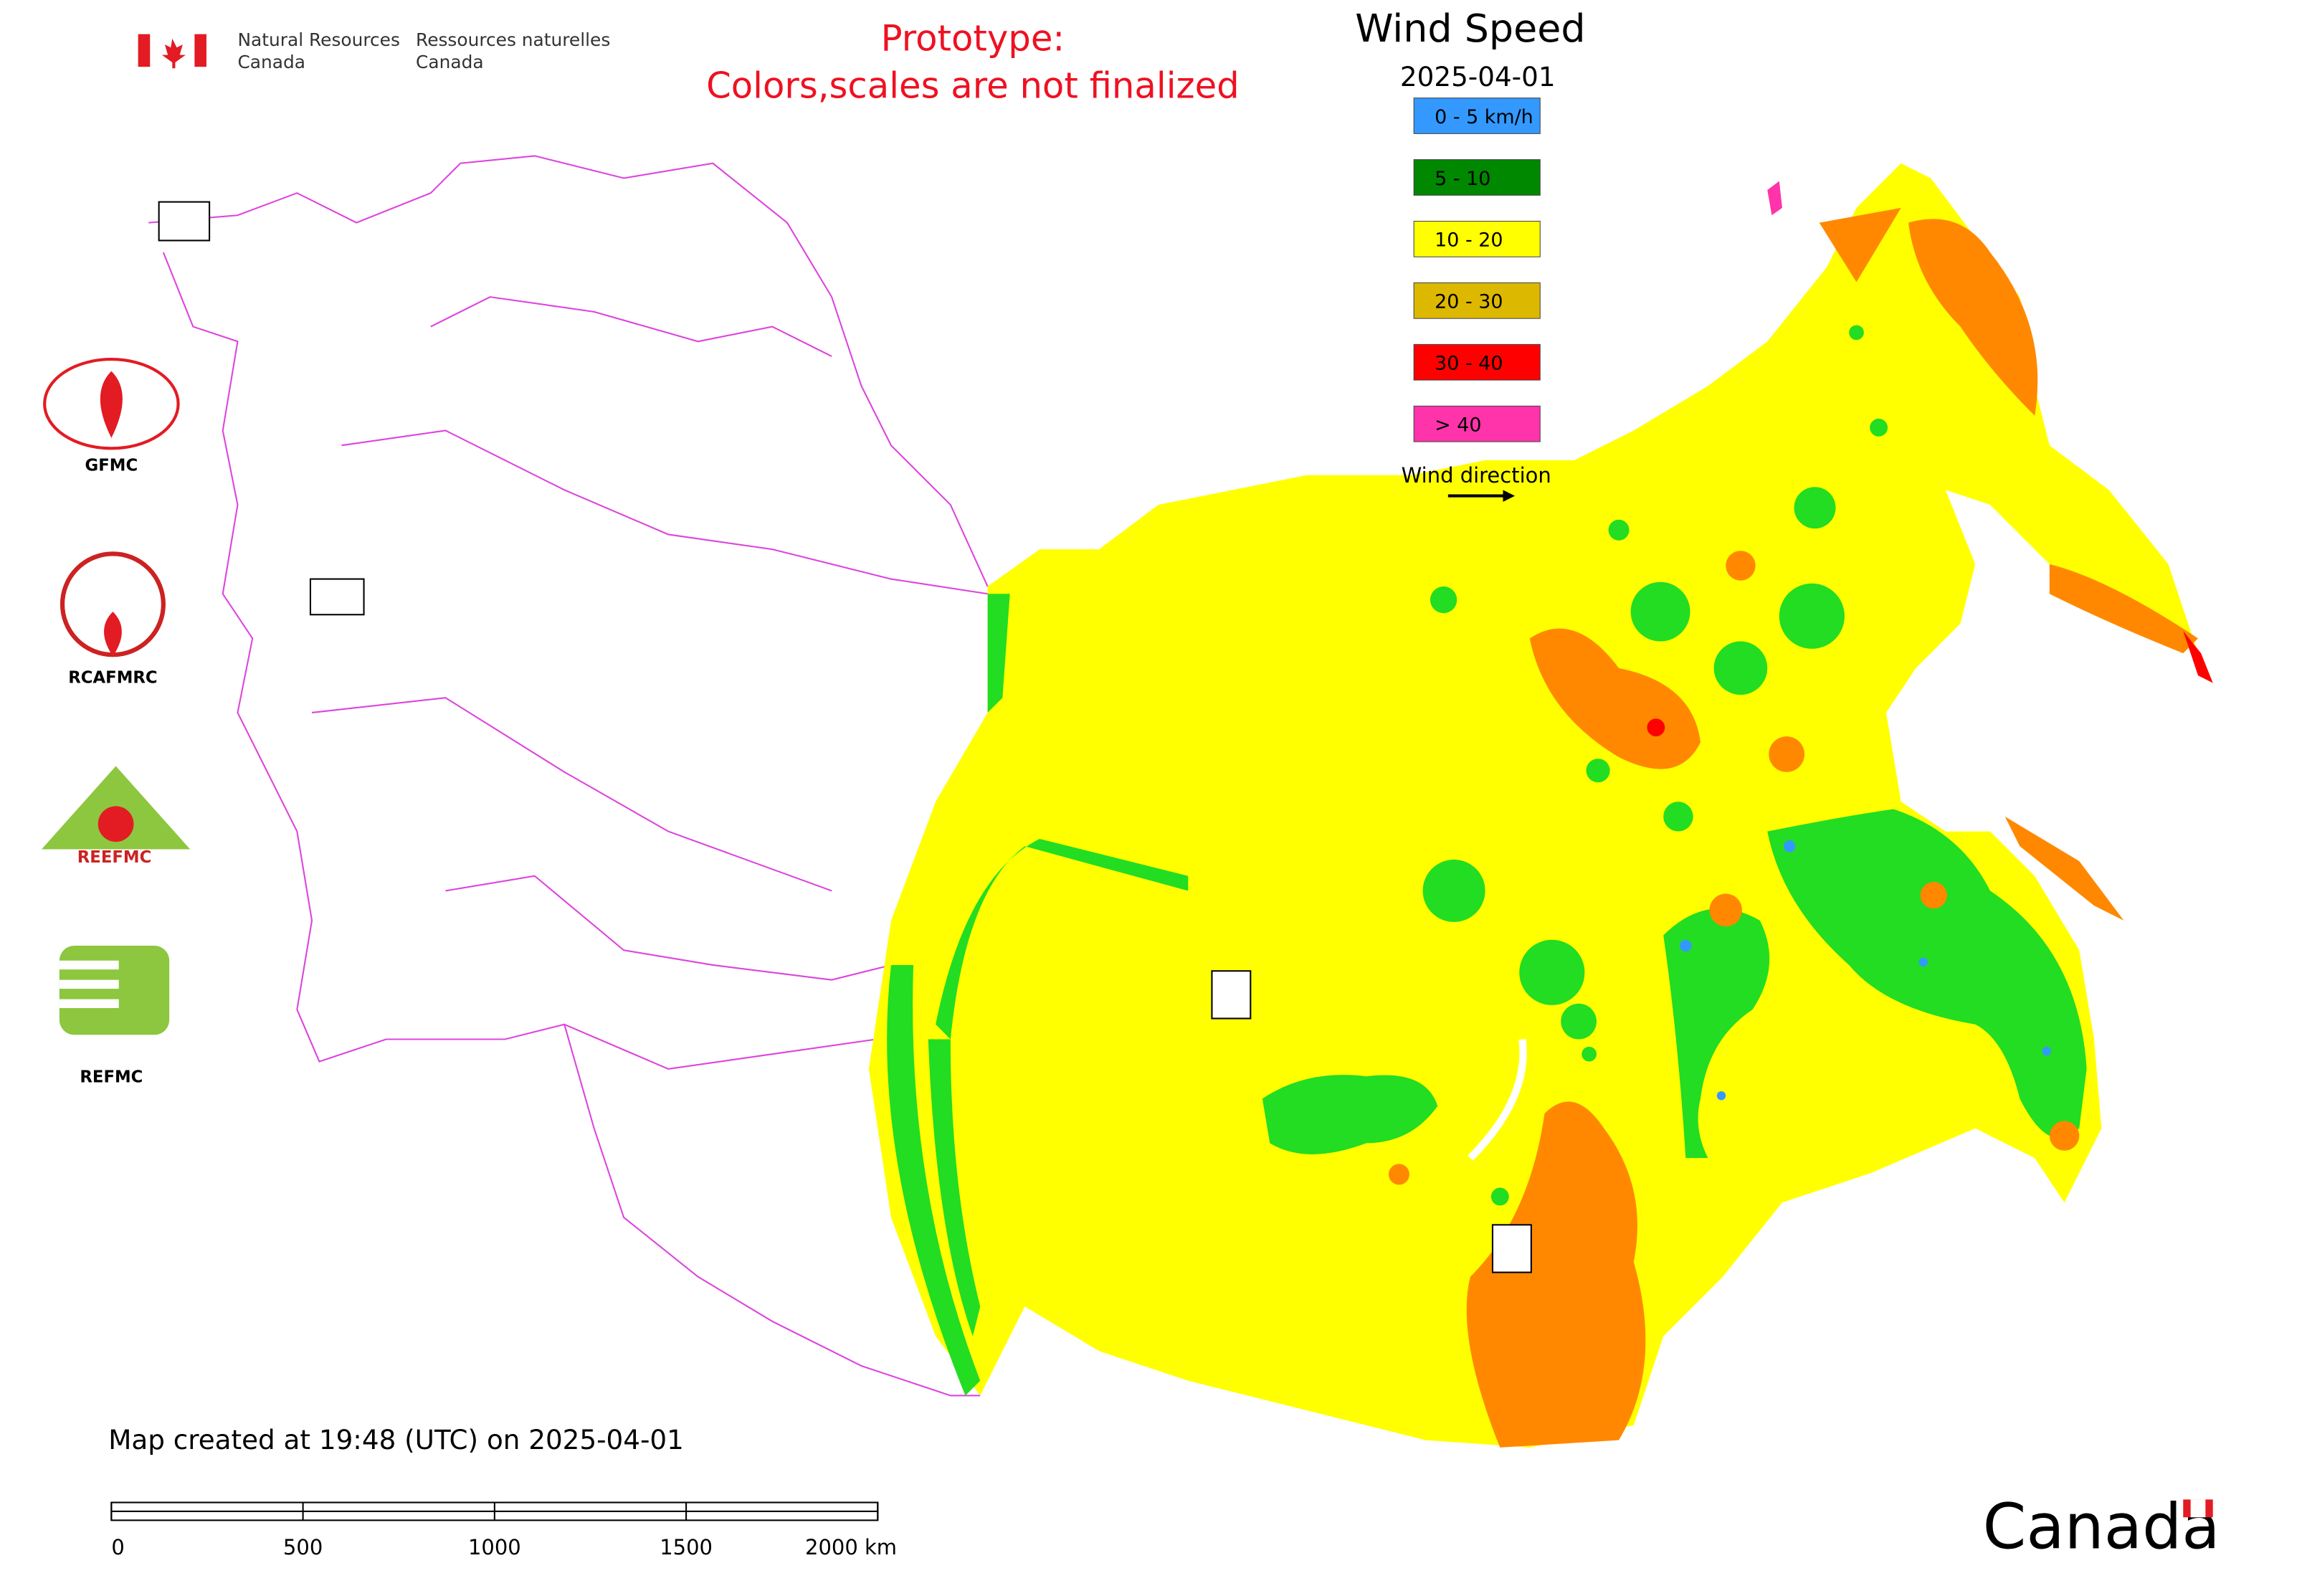 This screenshot has height=1596, width=2302. I want to click on legend-label: 5 - 10, so click(1462, 179).